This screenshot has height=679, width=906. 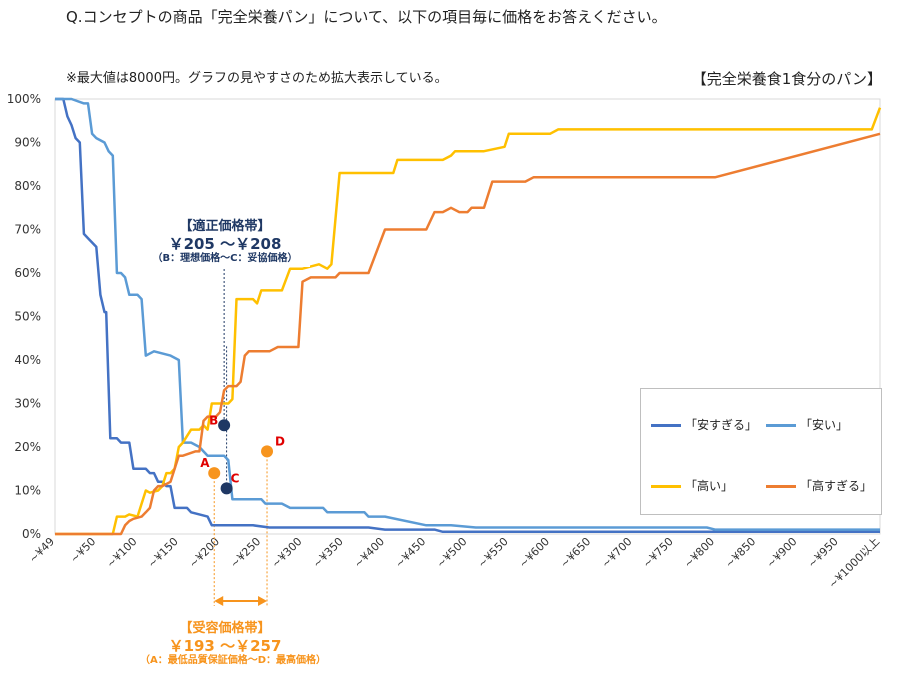 What do you see at coordinates (24, 99) in the screenshot?
I see `y-tick-label: 100%` at bounding box center [24, 99].